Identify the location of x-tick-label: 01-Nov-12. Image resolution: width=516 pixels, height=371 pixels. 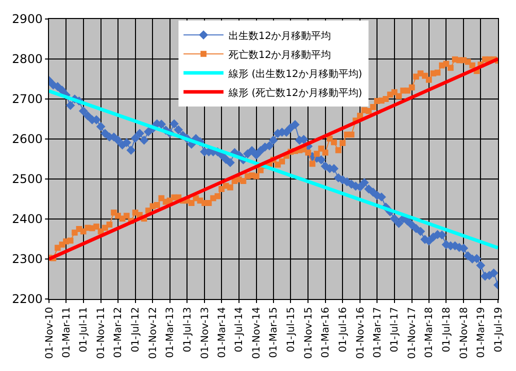
(153, 333).